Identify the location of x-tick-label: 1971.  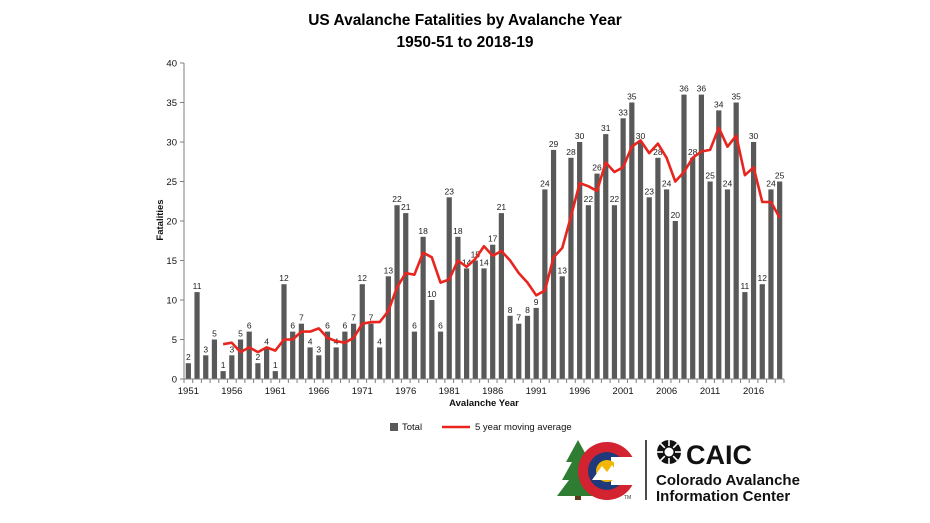
(362, 391).